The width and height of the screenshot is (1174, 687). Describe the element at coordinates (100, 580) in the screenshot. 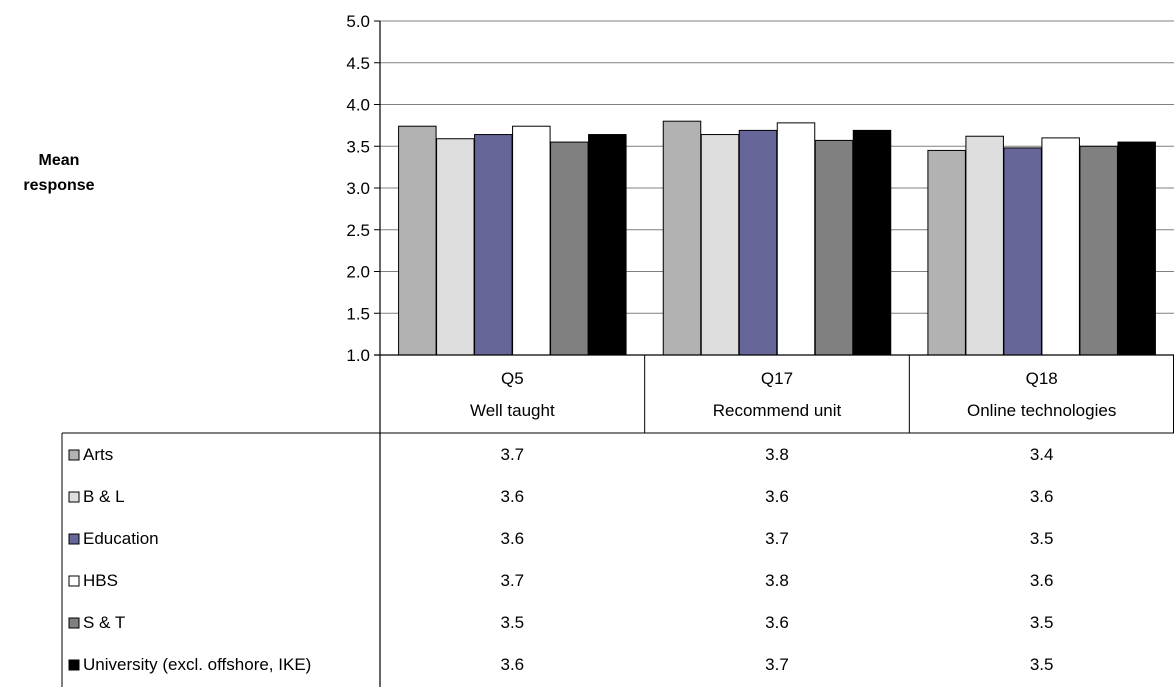

I see `legend-entry-label: HBS` at that location.